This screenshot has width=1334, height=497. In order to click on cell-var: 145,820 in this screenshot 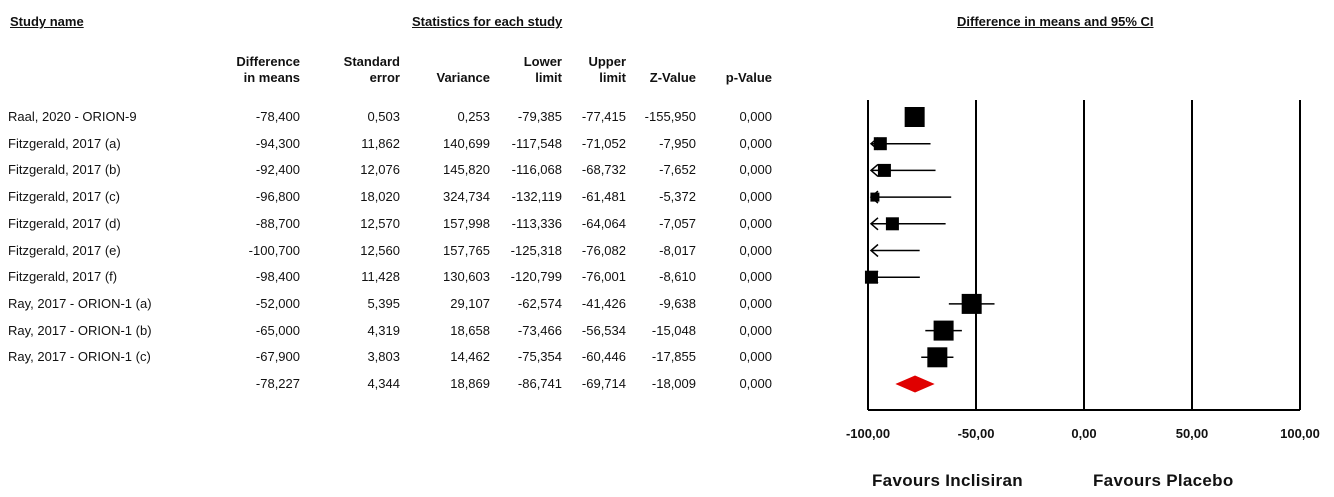, I will do `click(466, 170)`.